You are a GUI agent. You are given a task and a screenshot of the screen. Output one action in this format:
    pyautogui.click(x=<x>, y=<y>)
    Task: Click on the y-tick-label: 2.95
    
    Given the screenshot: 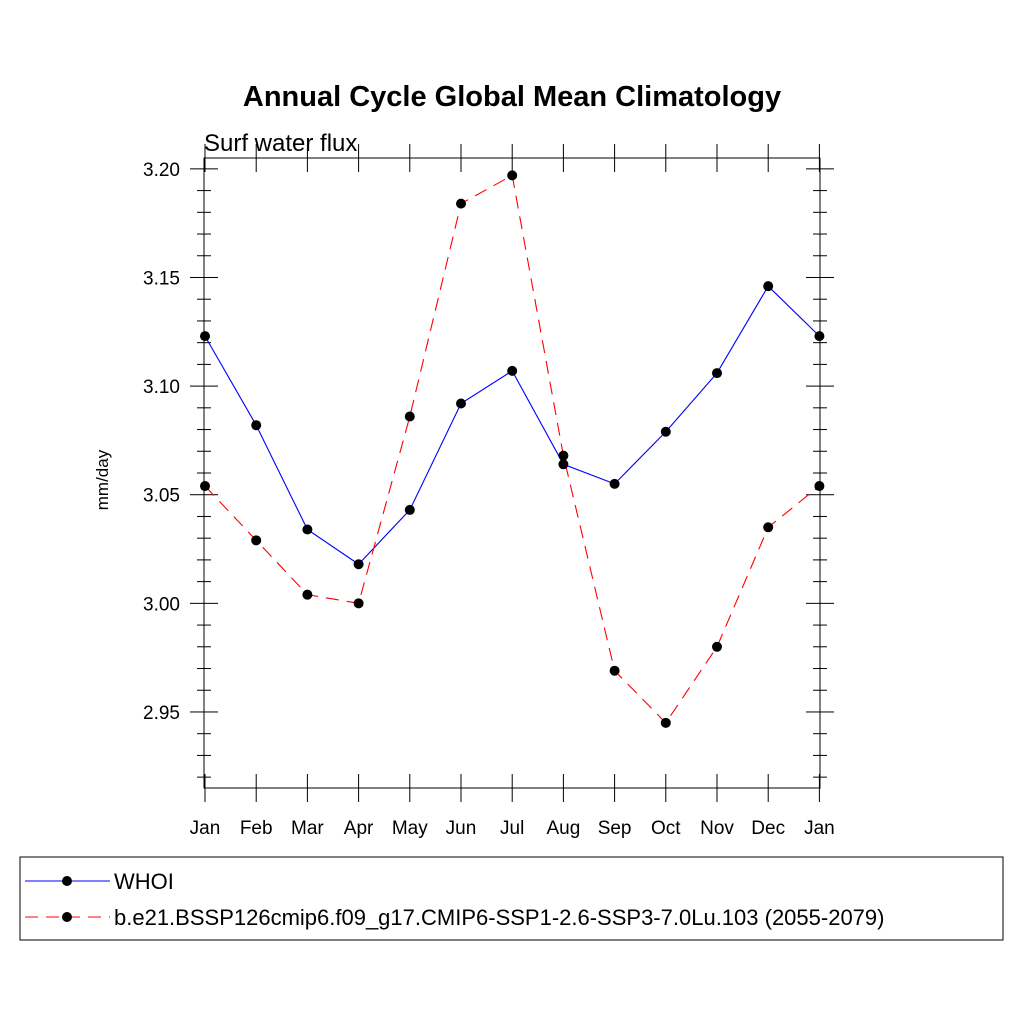 What is the action you would take?
    pyautogui.click(x=161, y=713)
    